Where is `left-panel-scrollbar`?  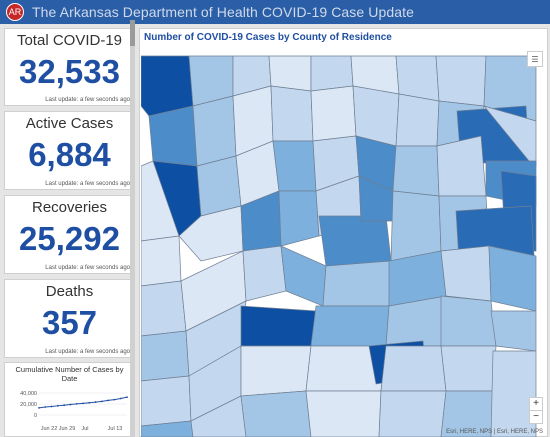
left-panel-scrollbar is located at coordinates (132, 228).